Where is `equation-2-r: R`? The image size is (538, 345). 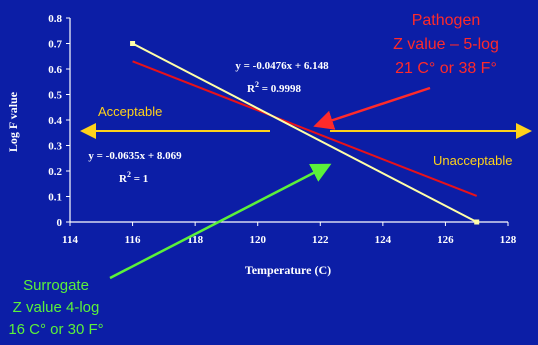
equation-2-r: R is located at coordinates (123, 179).